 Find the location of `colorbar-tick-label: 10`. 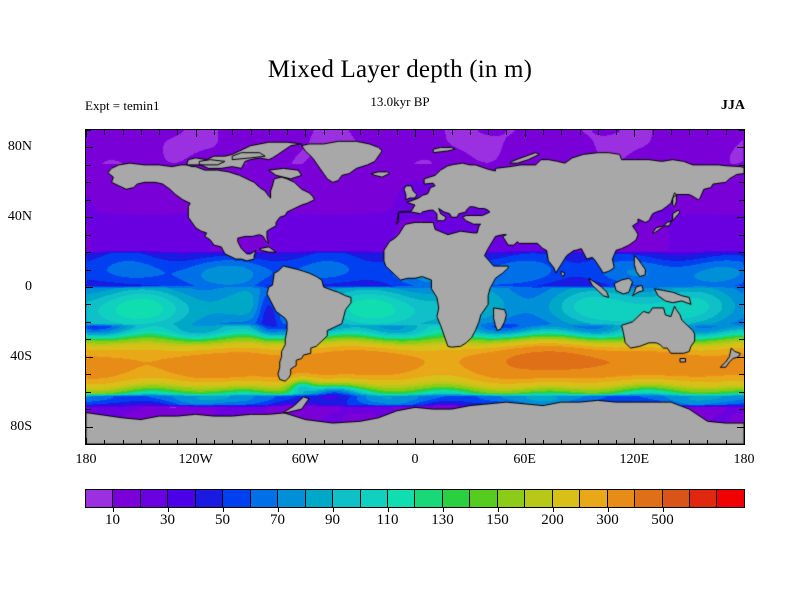

colorbar-tick-label: 10 is located at coordinates (112, 520).